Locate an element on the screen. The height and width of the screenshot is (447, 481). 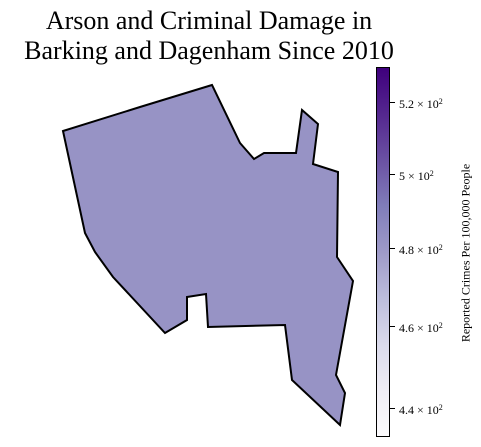
colorbar-tick-label-4: 5.2 × 10² is located at coordinates (421, 104).